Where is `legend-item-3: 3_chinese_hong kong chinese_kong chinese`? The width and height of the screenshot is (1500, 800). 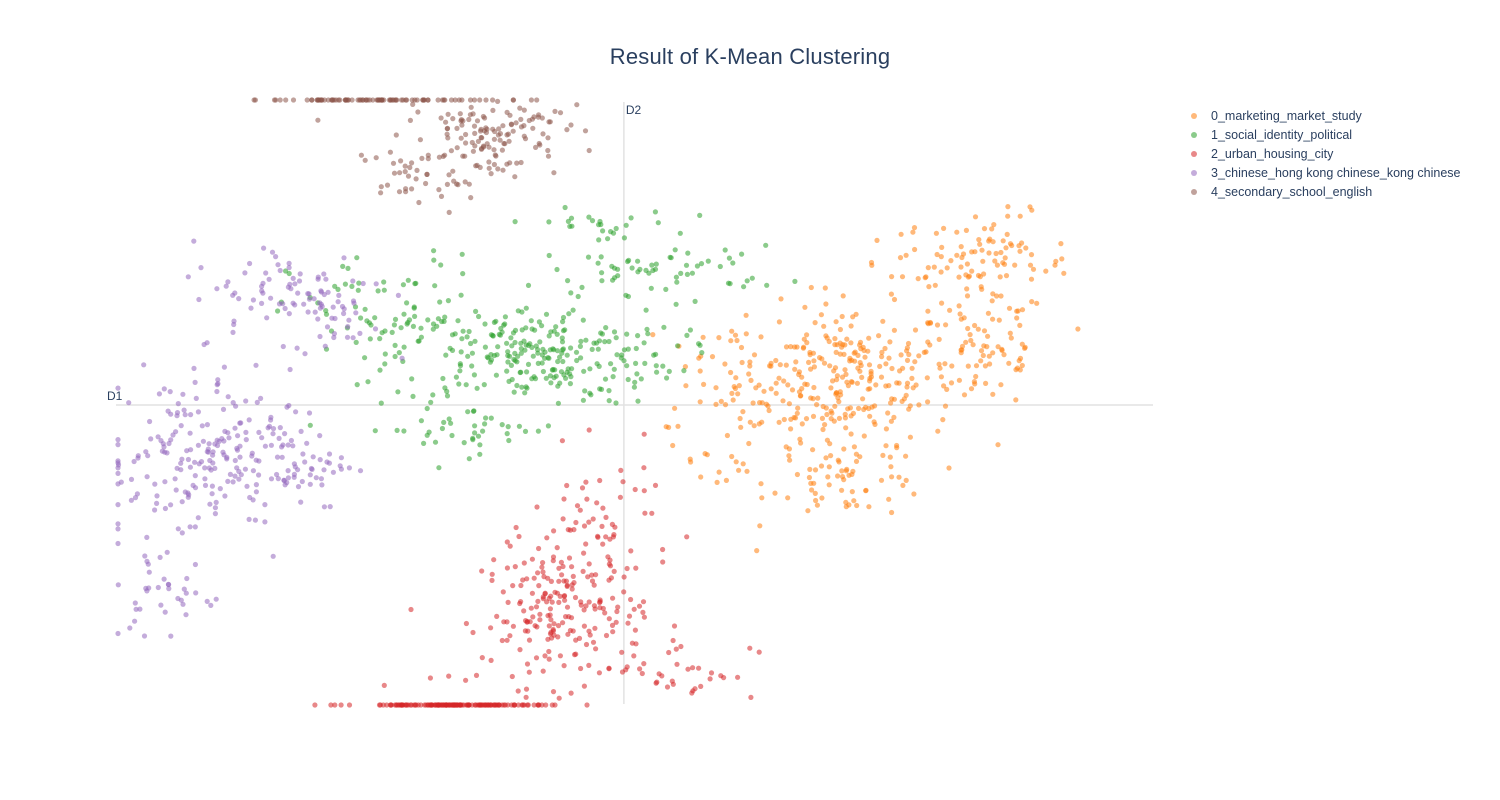
legend-item-3: 3_chinese_hong kong chinese_kong chinese is located at coordinates (1323, 172).